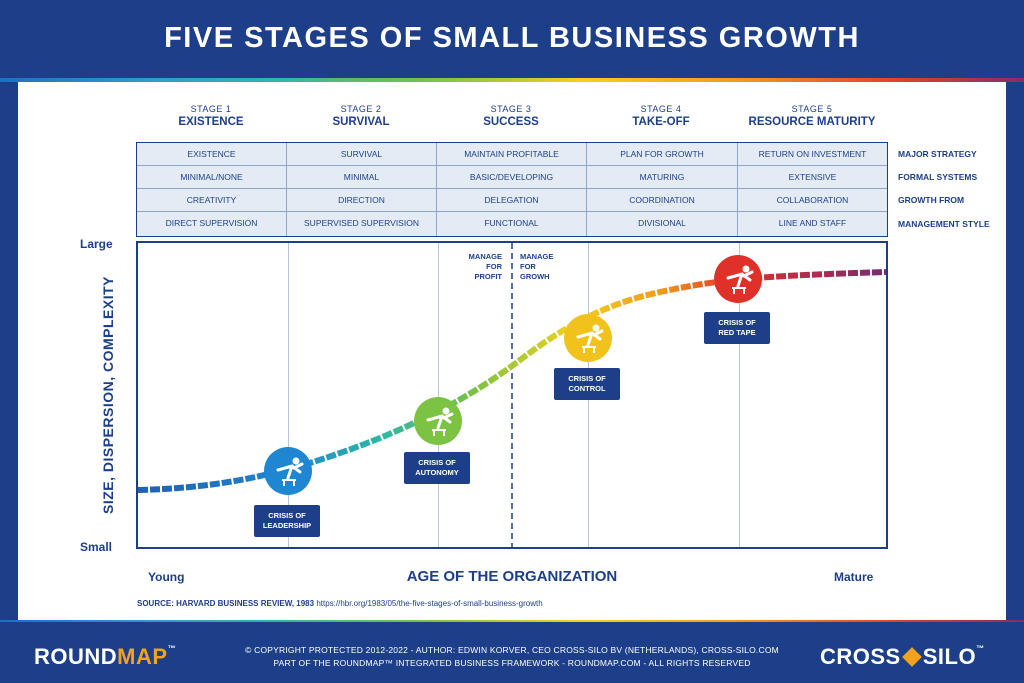 Image resolution: width=1024 pixels, height=683 pixels. What do you see at coordinates (938, 177) in the screenshot?
I see `row-label-formal-systems: FORMAL SYSTEMS` at bounding box center [938, 177].